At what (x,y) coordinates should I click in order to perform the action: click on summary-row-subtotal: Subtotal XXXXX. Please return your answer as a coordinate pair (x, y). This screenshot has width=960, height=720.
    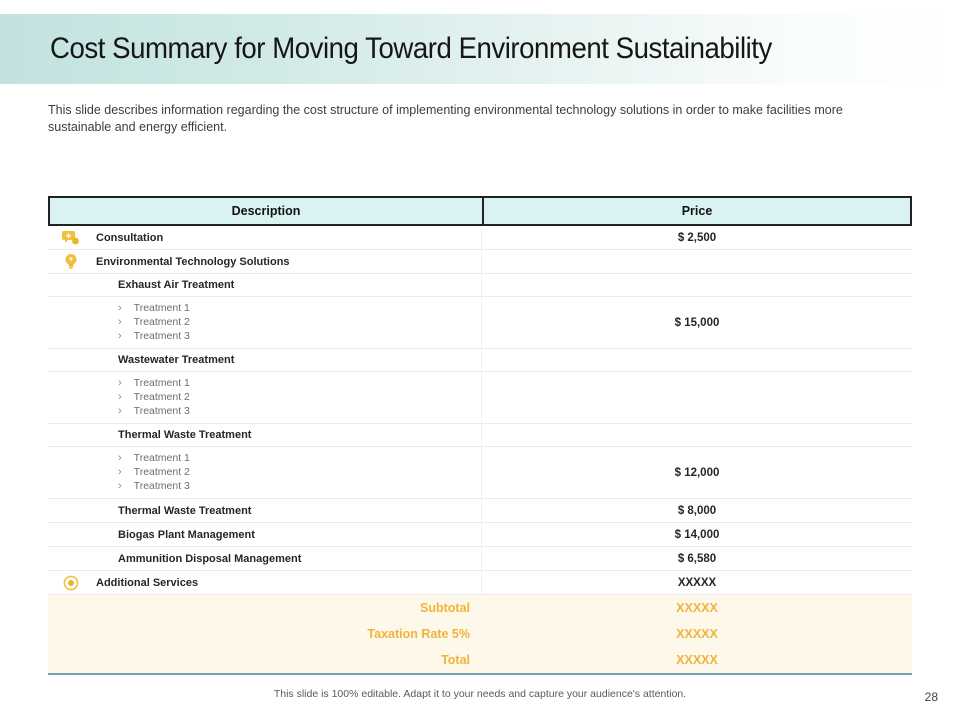
    Looking at the image, I should click on (480, 608).